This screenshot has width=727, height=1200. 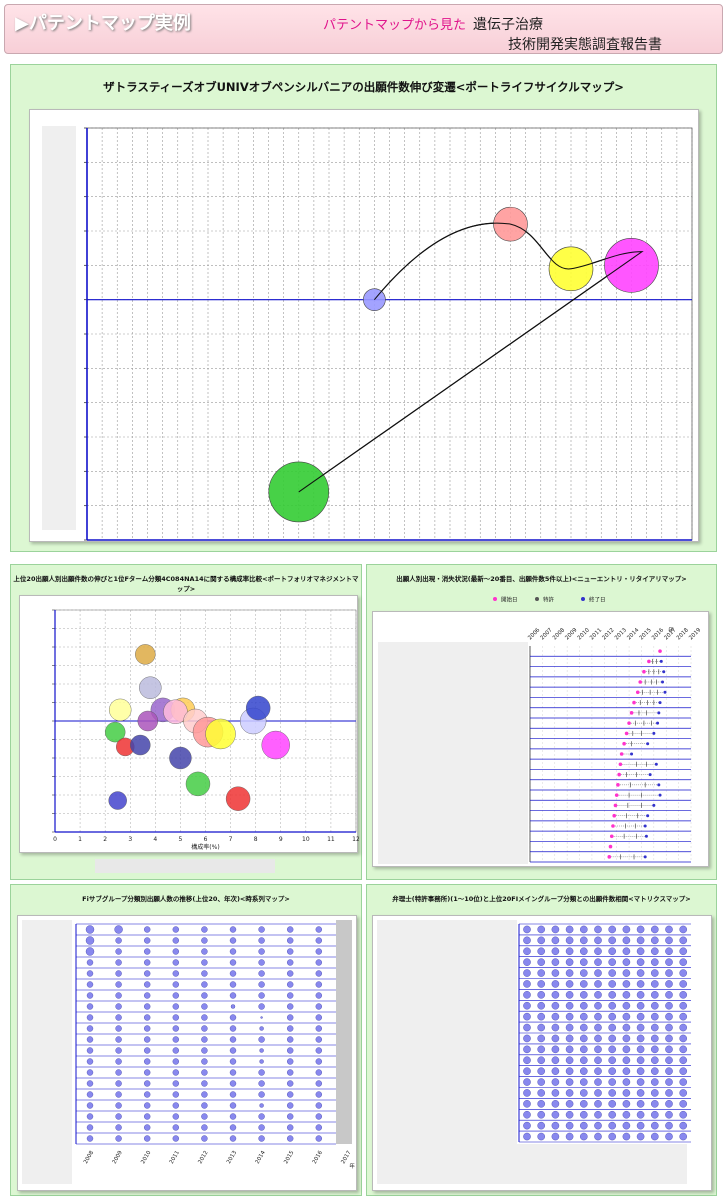 What do you see at coordinates (602, 1164) in the screenshot?
I see `chart5-bottom-shade` at bounding box center [602, 1164].